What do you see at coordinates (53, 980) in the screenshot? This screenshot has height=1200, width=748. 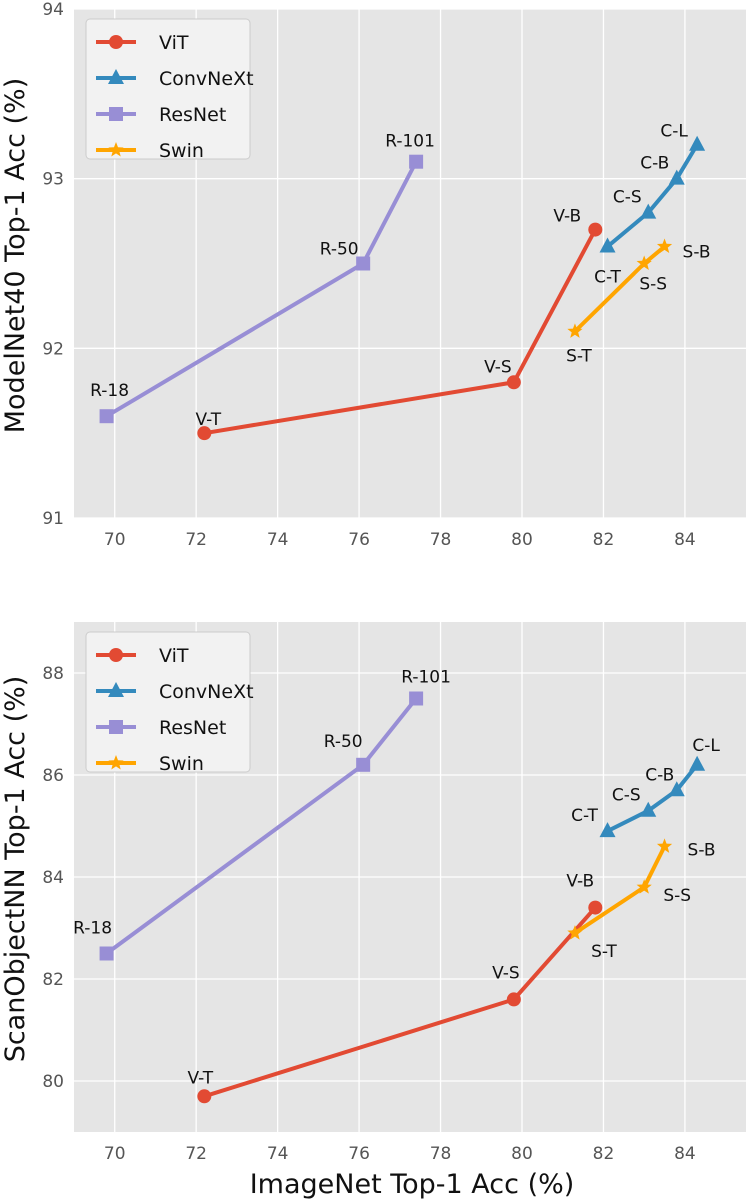 I see `y-tick-label: 82` at bounding box center [53, 980].